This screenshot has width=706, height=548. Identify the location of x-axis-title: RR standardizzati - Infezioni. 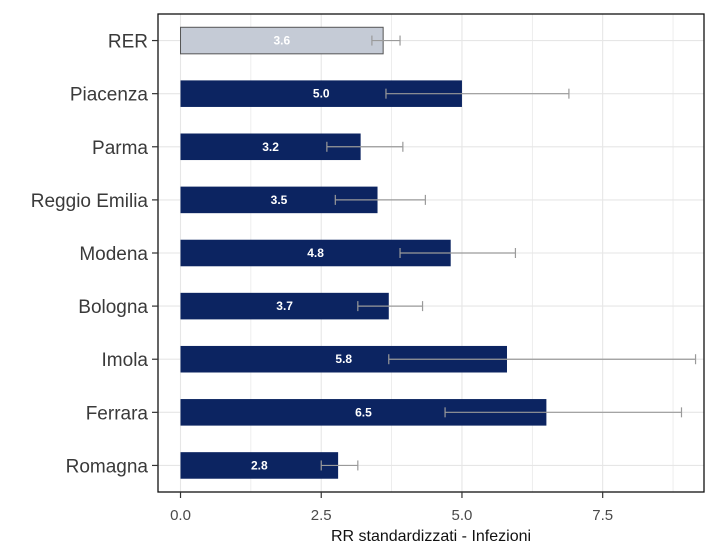
(431, 536).